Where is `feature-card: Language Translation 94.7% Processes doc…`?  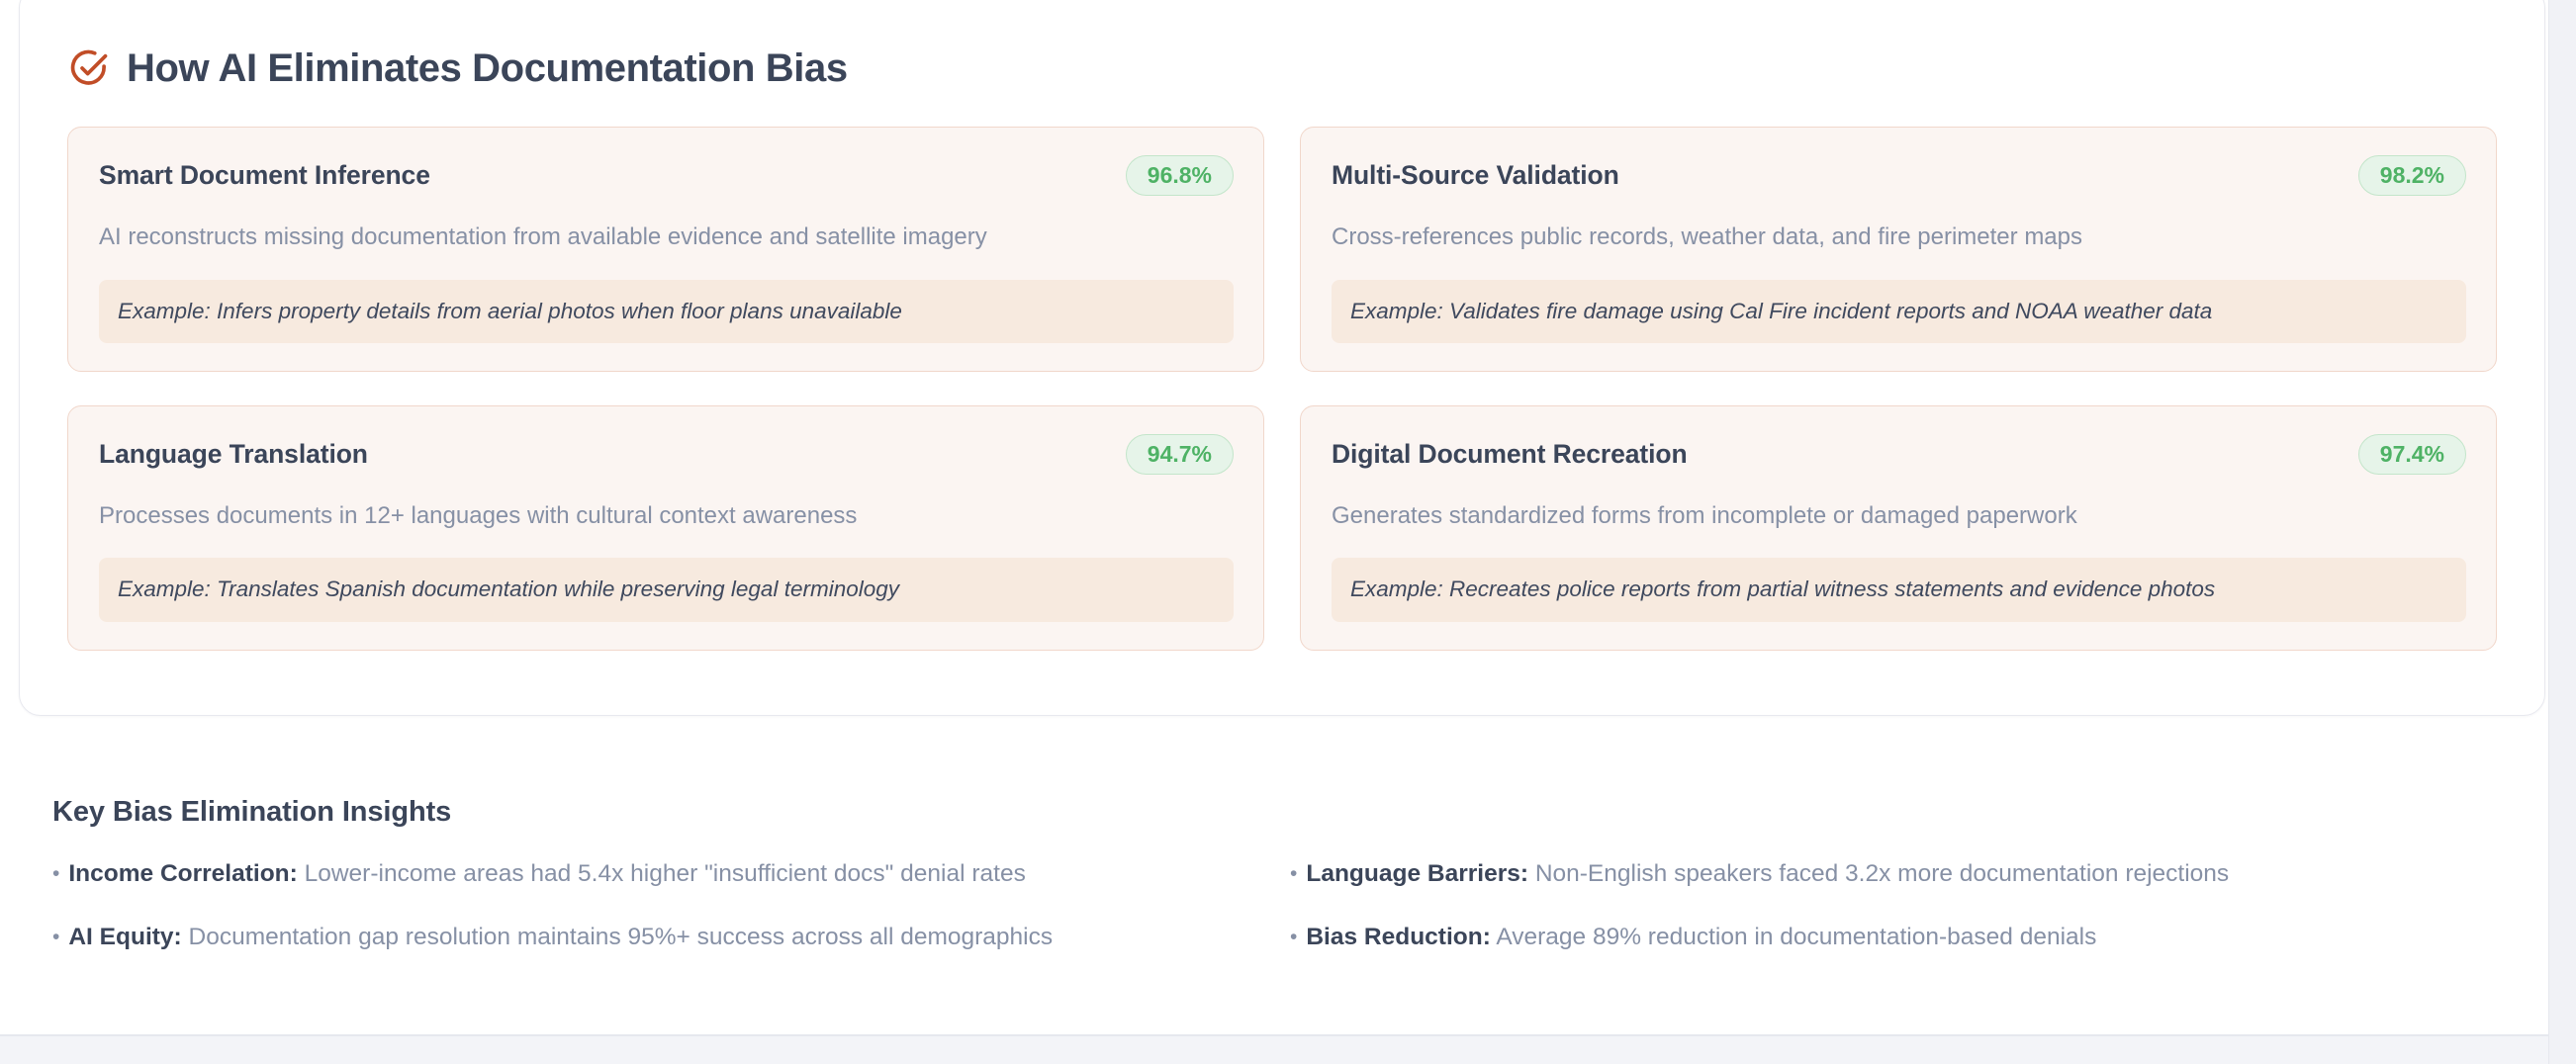 feature-card: Language Translation 94.7% Processes doc… is located at coordinates (666, 527).